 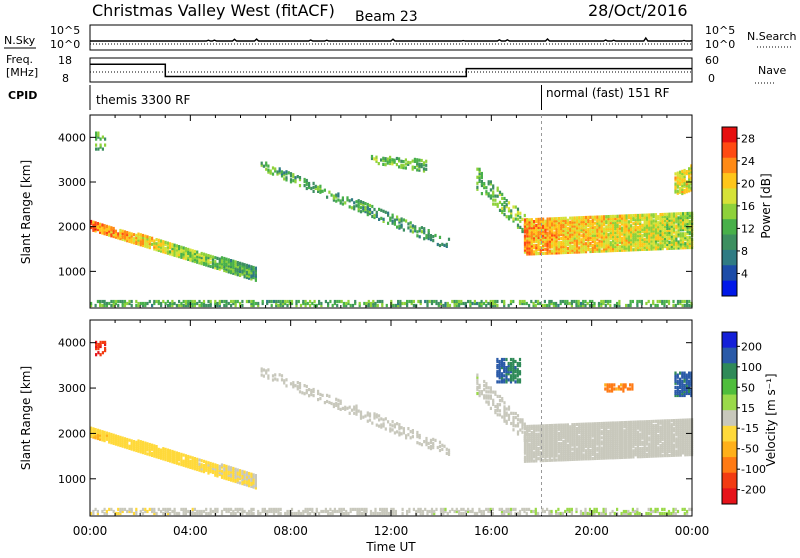 What do you see at coordinates (26, 212) in the screenshot?
I see `power-ylabel: Slant Range [km]` at bounding box center [26, 212].